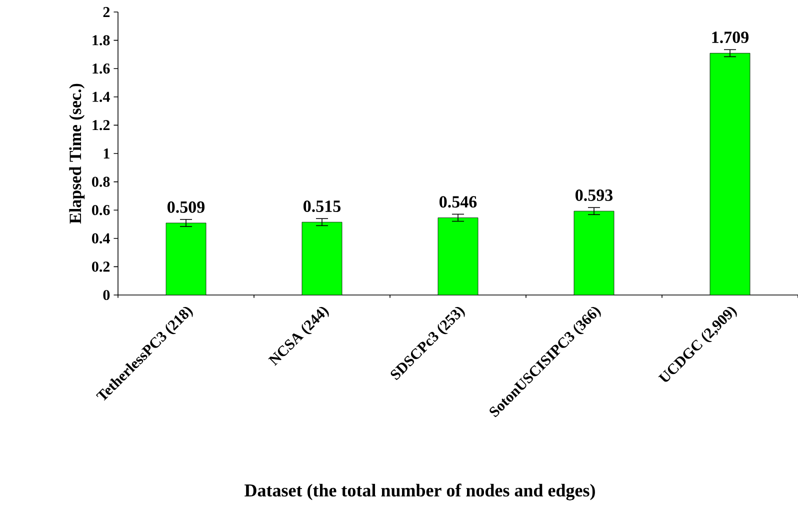 Image resolution: width=798 pixels, height=509 pixels. I want to click on y-tick-label: 0.6, so click(101, 210).